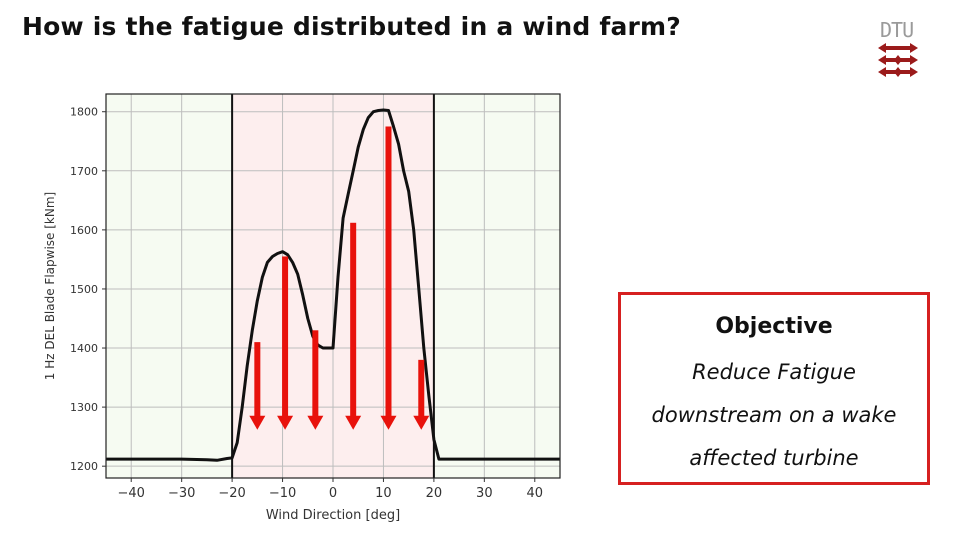 The height and width of the screenshot is (540, 960). I want to click on x-tick-label: 30, so click(484, 493).